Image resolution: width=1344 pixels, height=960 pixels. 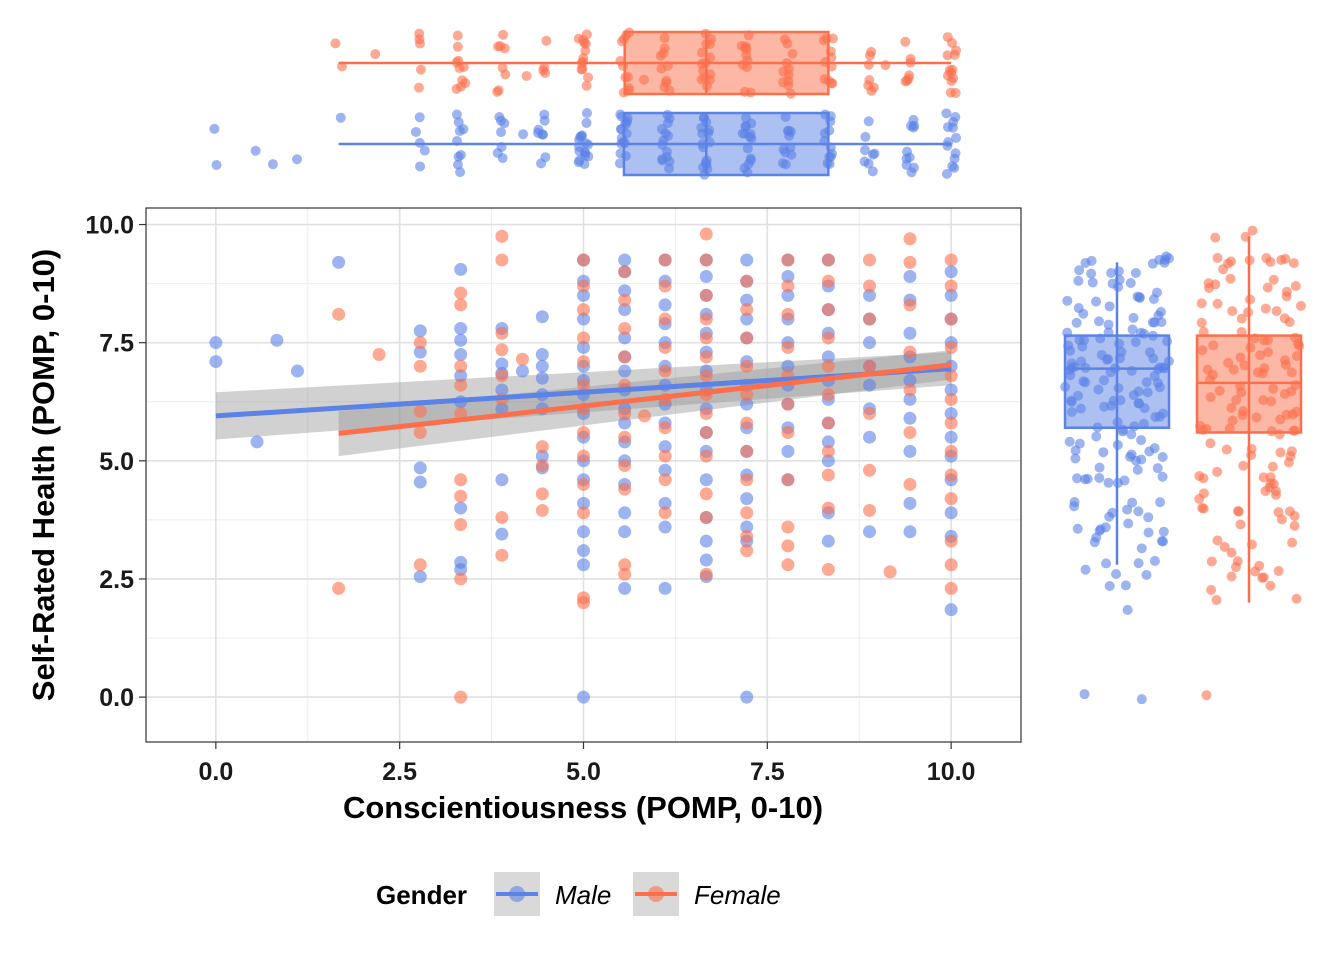 I want to click on x-tick-label: 7.5, so click(x=767, y=772).